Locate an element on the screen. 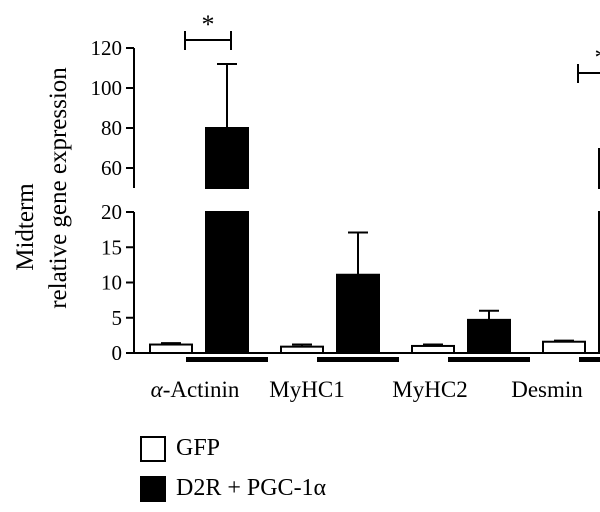 The height and width of the screenshot is (512, 600). y-tick-label: 10 is located at coordinates (111, 283).